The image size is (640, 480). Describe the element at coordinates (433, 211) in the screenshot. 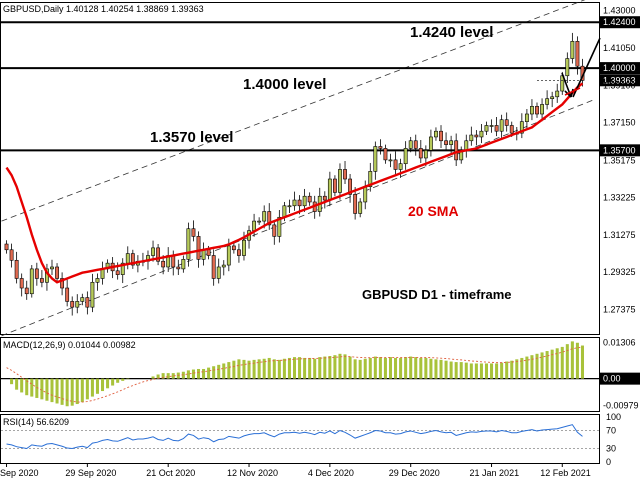

I see `sma-label: 20 SMA` at that location.